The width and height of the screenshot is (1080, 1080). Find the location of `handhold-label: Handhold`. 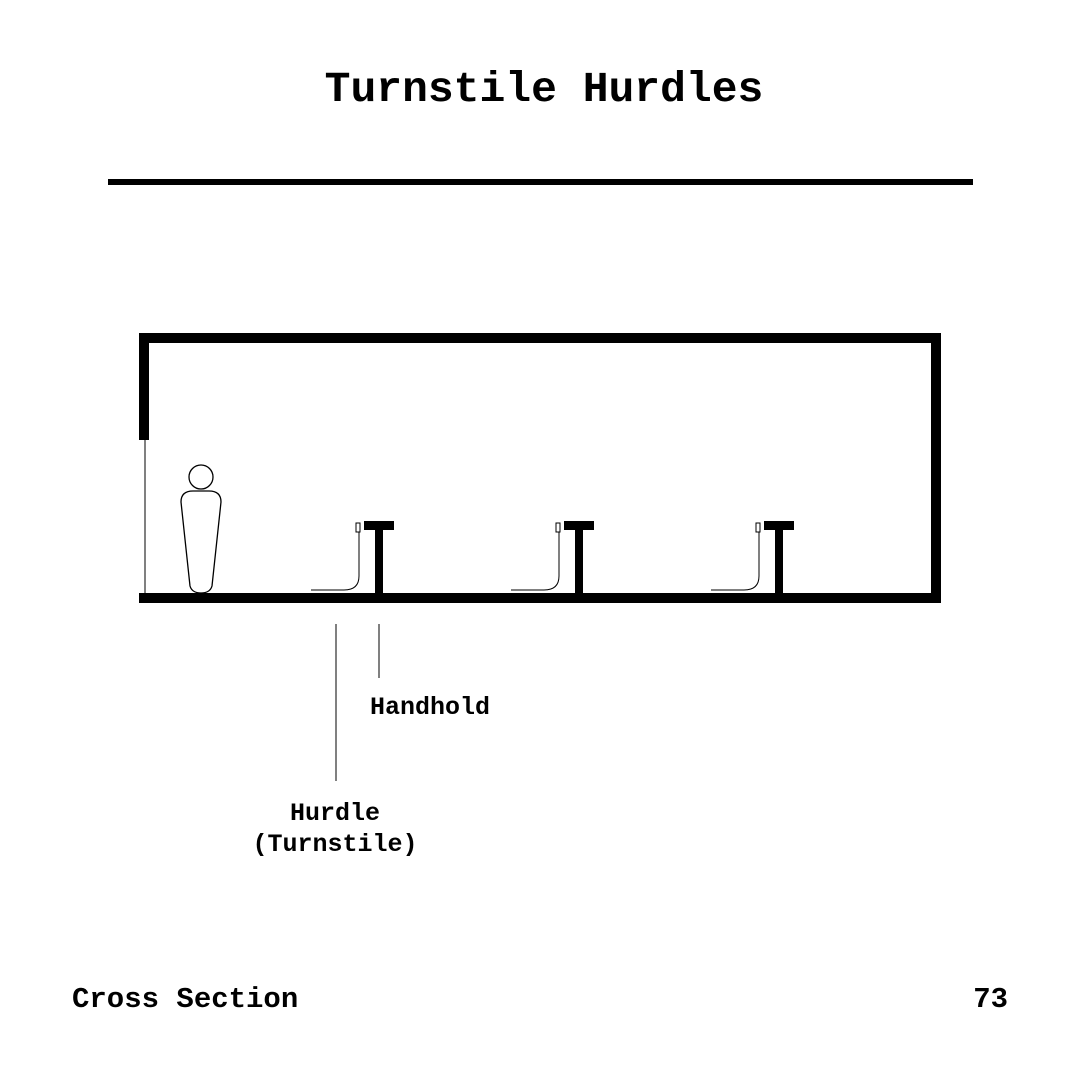

handhold-label: Handhold is located at coordinates (430, 707).